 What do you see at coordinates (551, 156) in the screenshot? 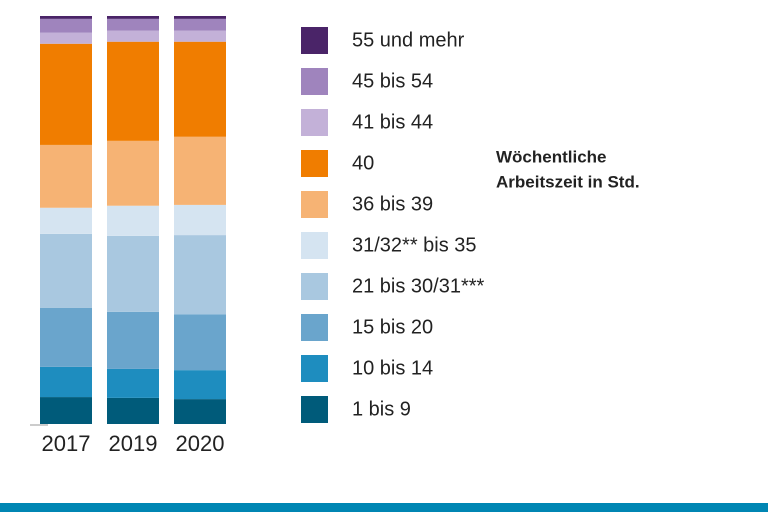
I see `legend-title: Wöchentliche` at bounding box center [551, 156].